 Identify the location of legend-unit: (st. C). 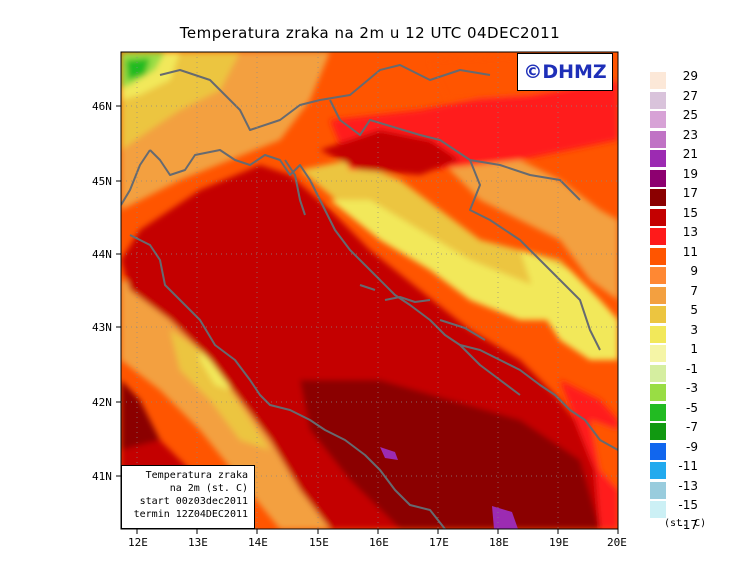
(685, 523).